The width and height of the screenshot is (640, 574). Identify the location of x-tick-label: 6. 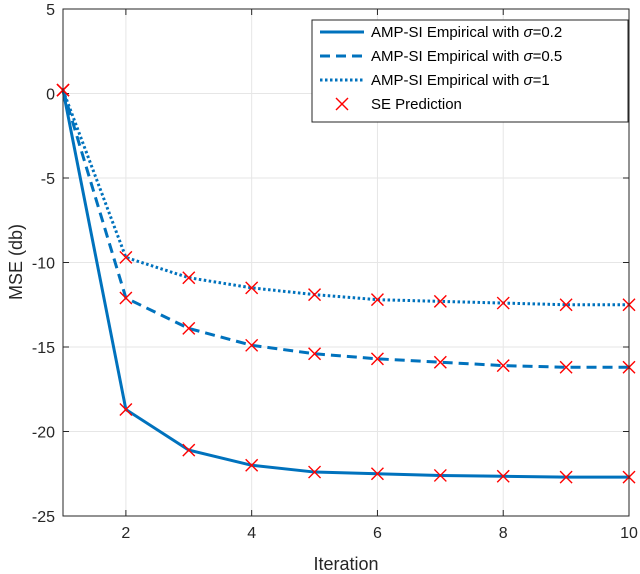
(377, 533).